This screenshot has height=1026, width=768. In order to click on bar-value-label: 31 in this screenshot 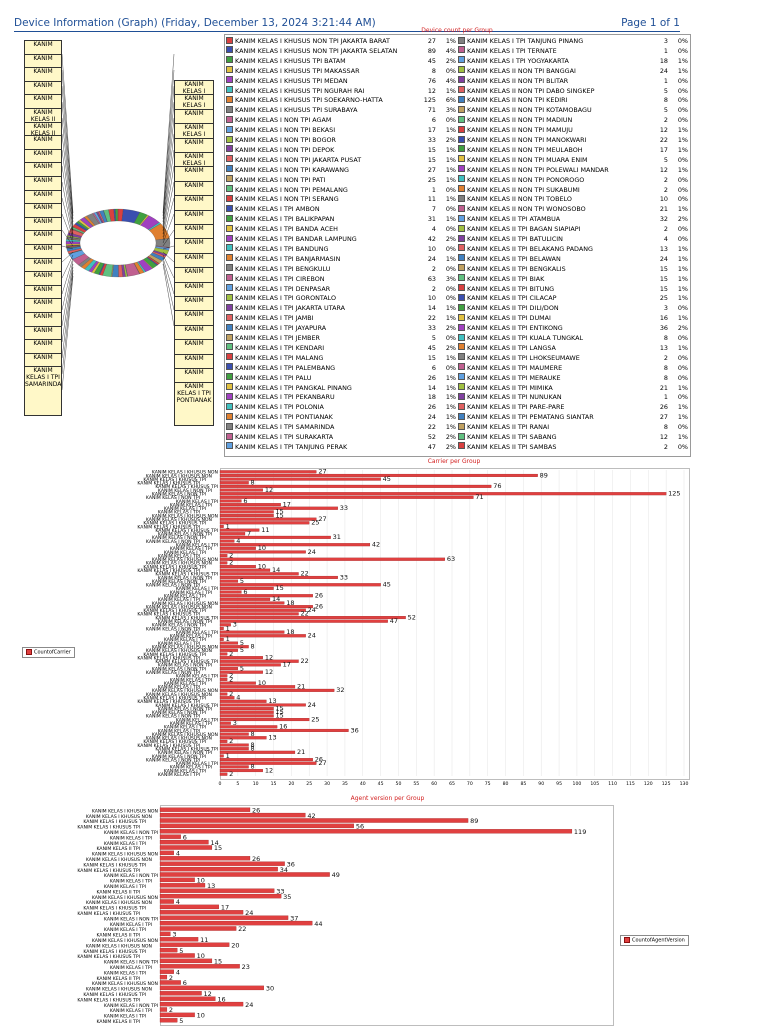, I will do `click(337, 537)`.